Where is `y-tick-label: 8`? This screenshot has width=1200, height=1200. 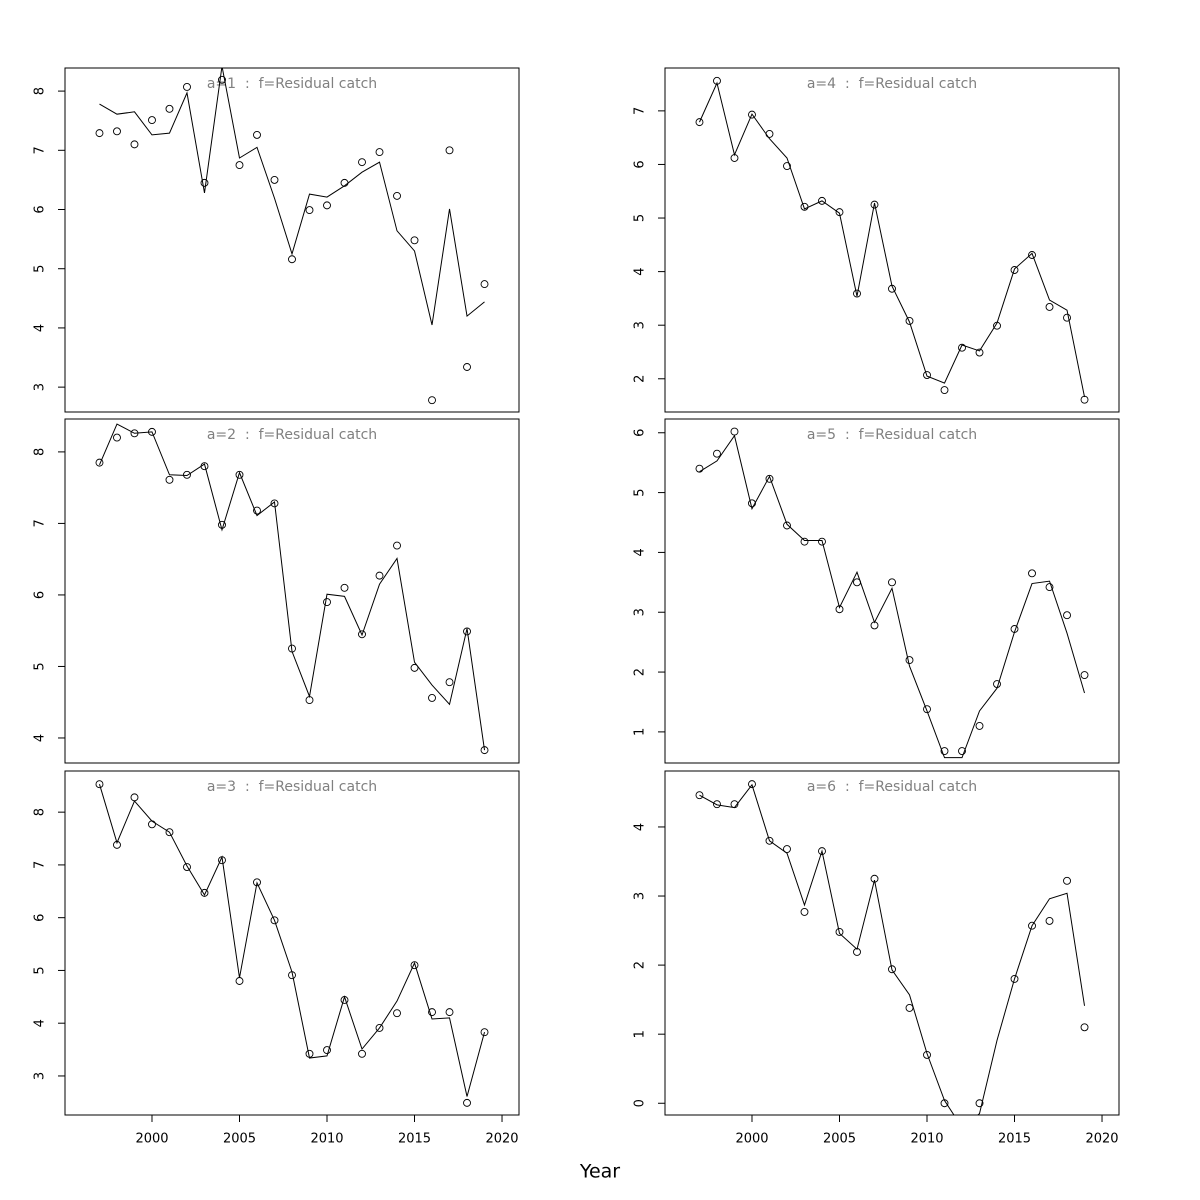
y-tick-label: 8 is located at coordinates (40, 452).